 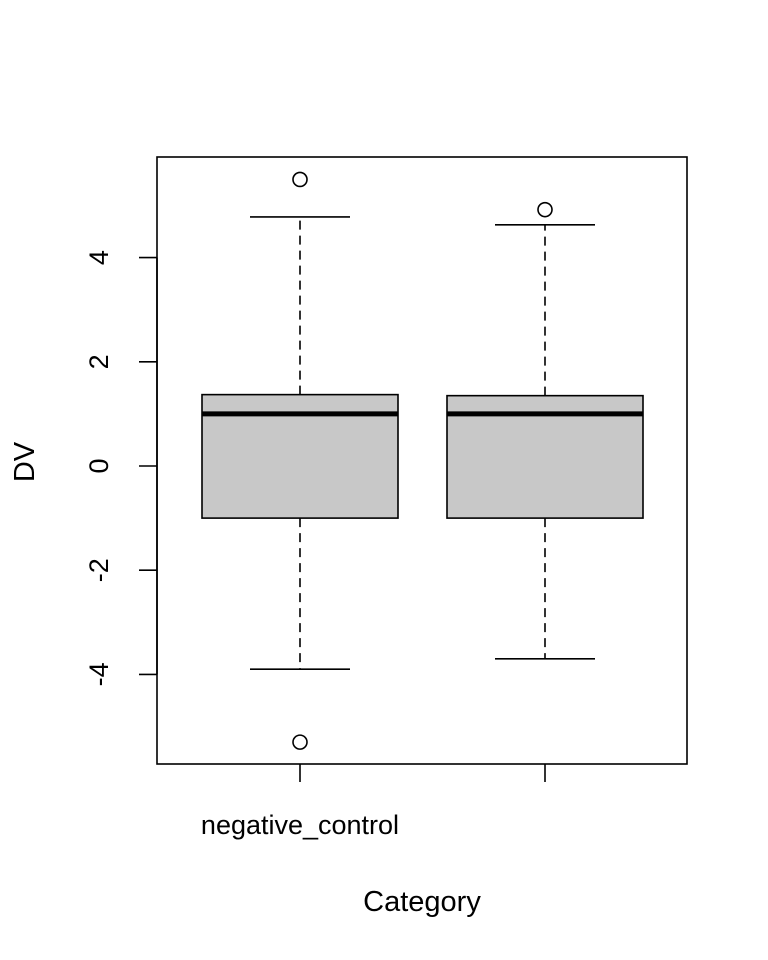 What do you see at coordinates (422, 902) in the screenshot?
I see `x-axis-title: Category` at bounding box center [422, 902].